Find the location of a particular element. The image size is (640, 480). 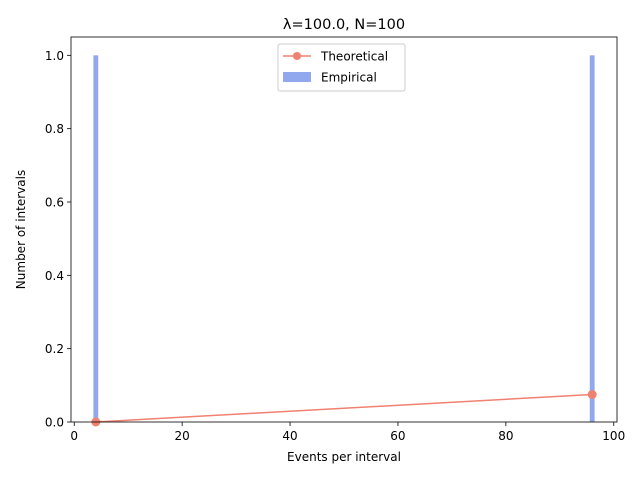

legend-theoretical-label: Theoretical is located at coordinates (354, 57).